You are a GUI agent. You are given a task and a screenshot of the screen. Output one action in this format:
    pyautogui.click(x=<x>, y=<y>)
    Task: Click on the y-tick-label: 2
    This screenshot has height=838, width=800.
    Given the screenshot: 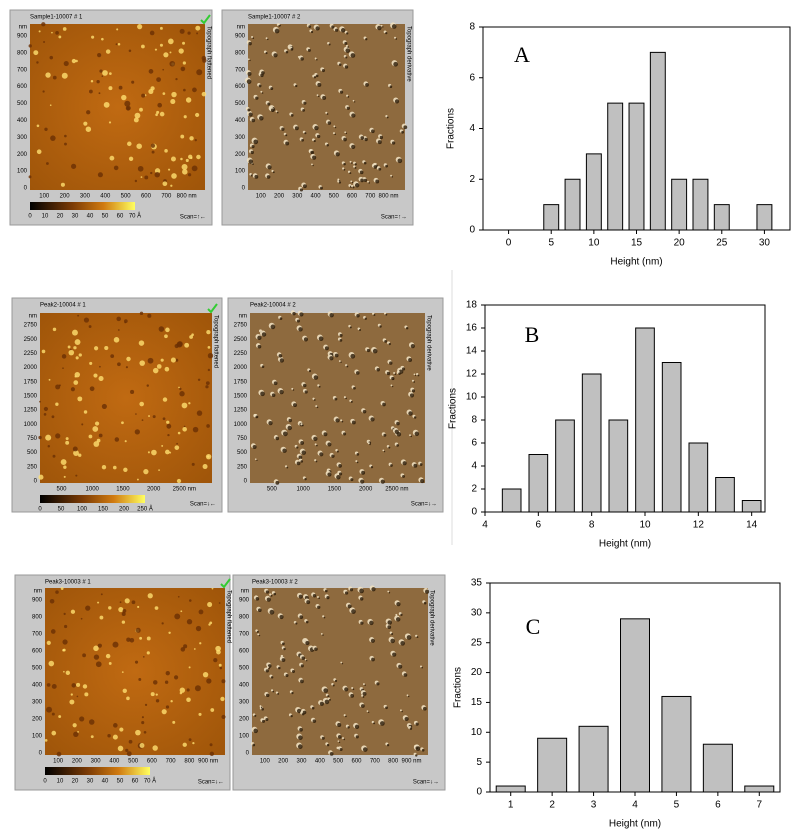 What is the action you would take?
    pyautogui.click(x=472, y=179)
    